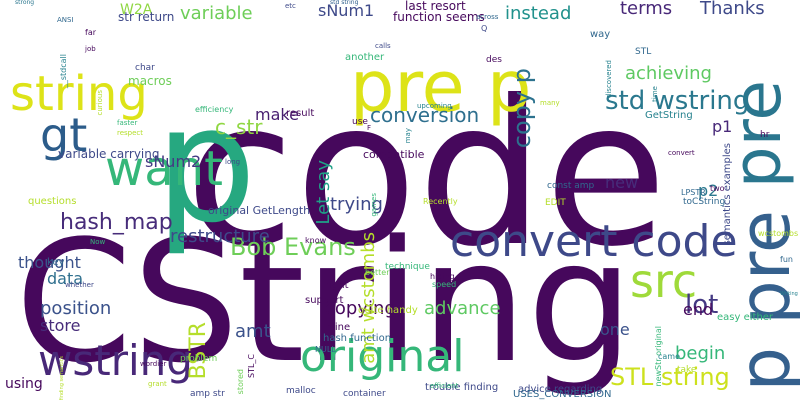 Image resolution: width=800 pixels, height=400 pixels. What do you see at coordinates (100, 103) in the screenshot?
I see `word-cloud-word: curious` at bounding box center [100, 103].